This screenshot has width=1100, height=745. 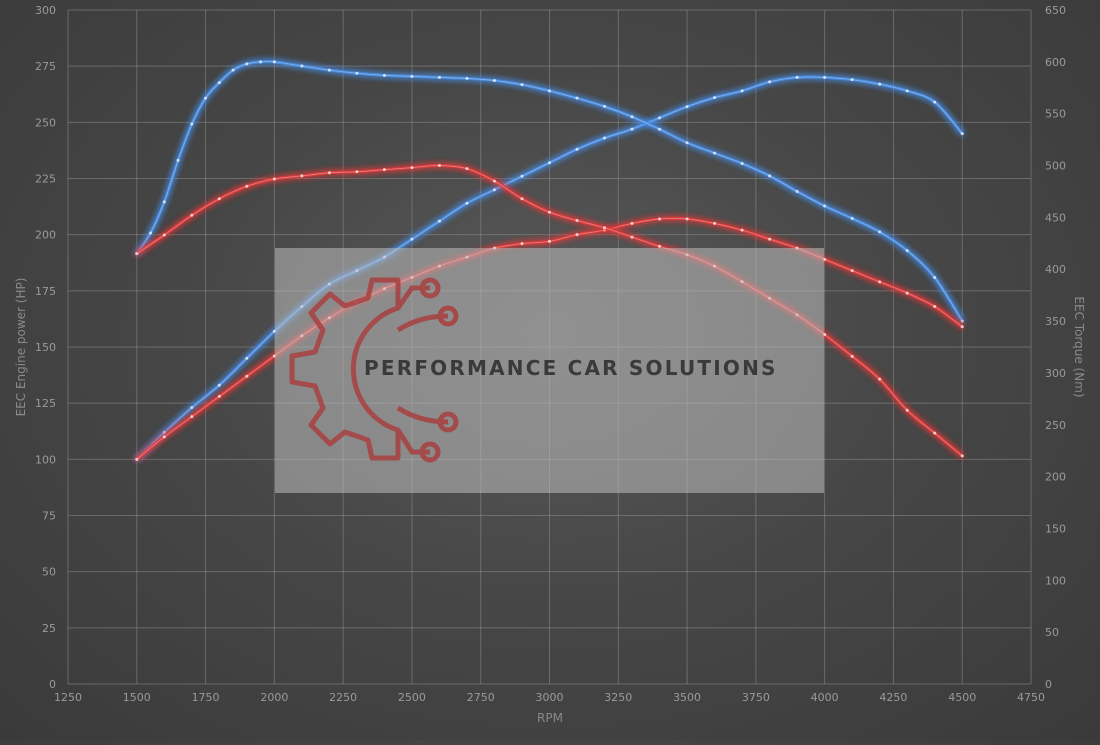 I want to click on x-tick-label: 3000, so click(x=550, y=697).